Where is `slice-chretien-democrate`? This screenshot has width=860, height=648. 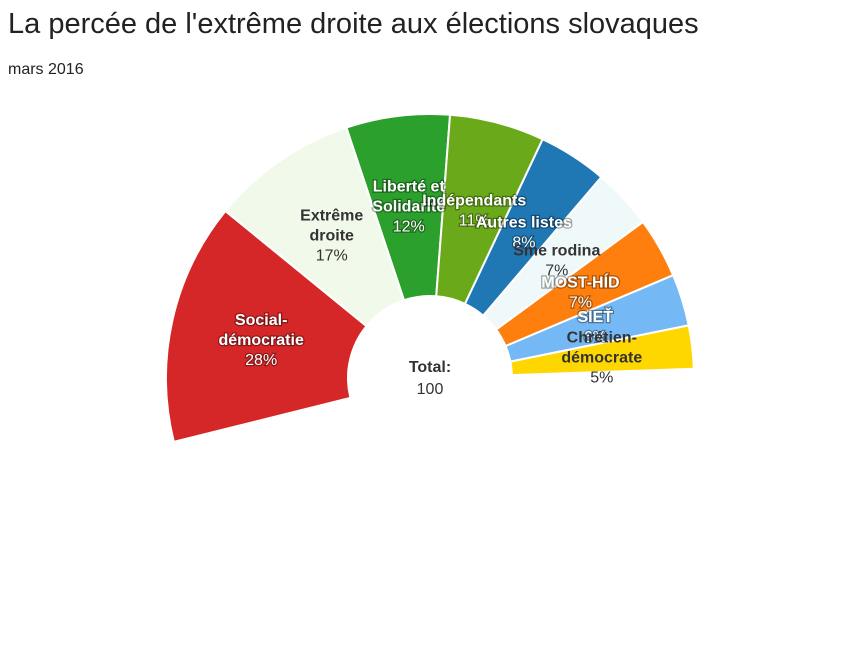 slice-chretien-democrate is located at coordinates (602, 350).